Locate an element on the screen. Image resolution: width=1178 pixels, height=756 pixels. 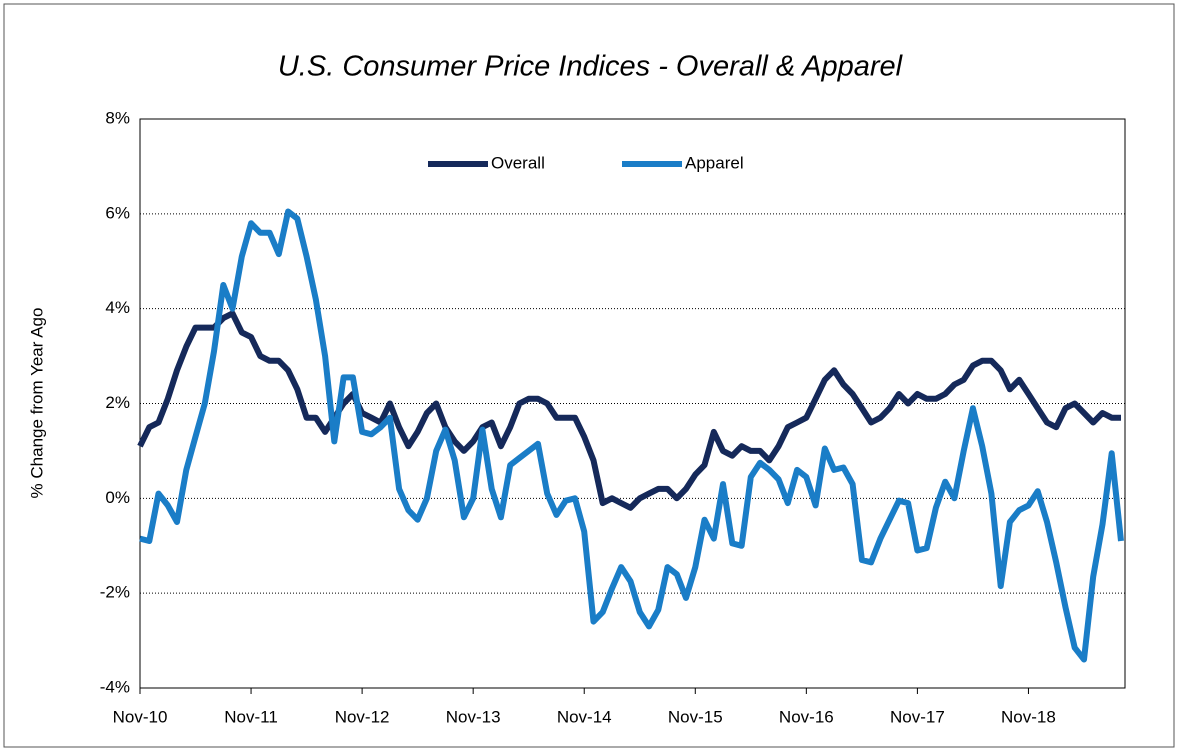
y-axis-label: % Change from Year Ago is located at coordinates (36, 403).